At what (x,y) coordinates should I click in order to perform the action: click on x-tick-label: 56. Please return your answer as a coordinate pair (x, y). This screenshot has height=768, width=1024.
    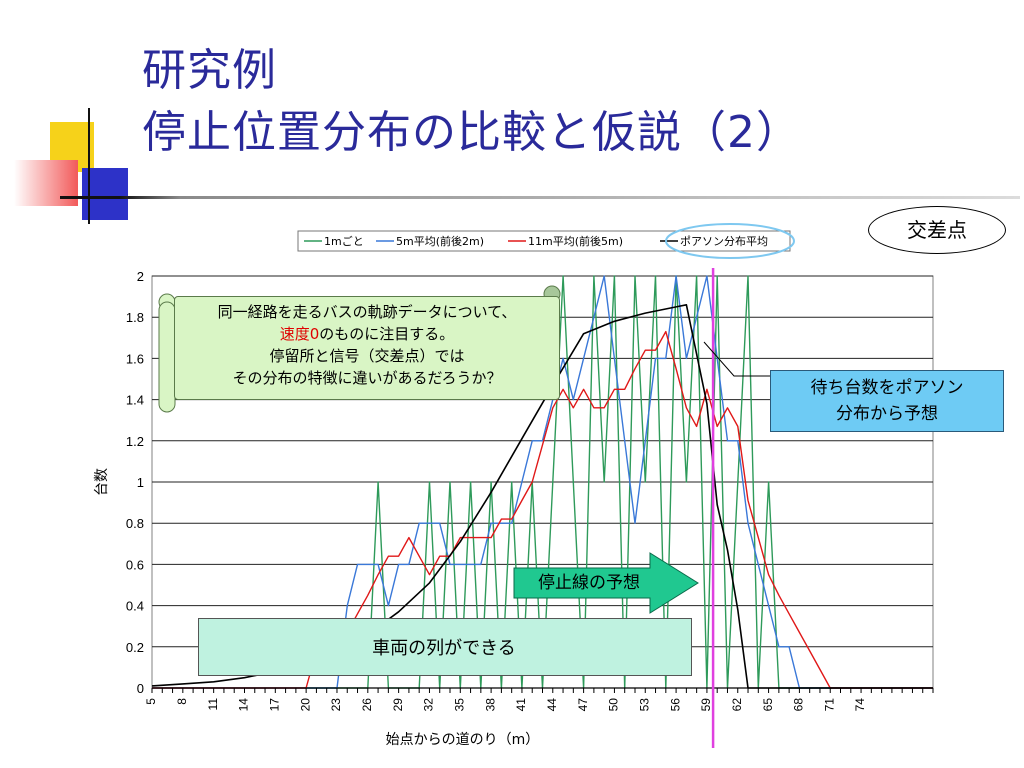
    Looking at the image, I should click on (675, 705).